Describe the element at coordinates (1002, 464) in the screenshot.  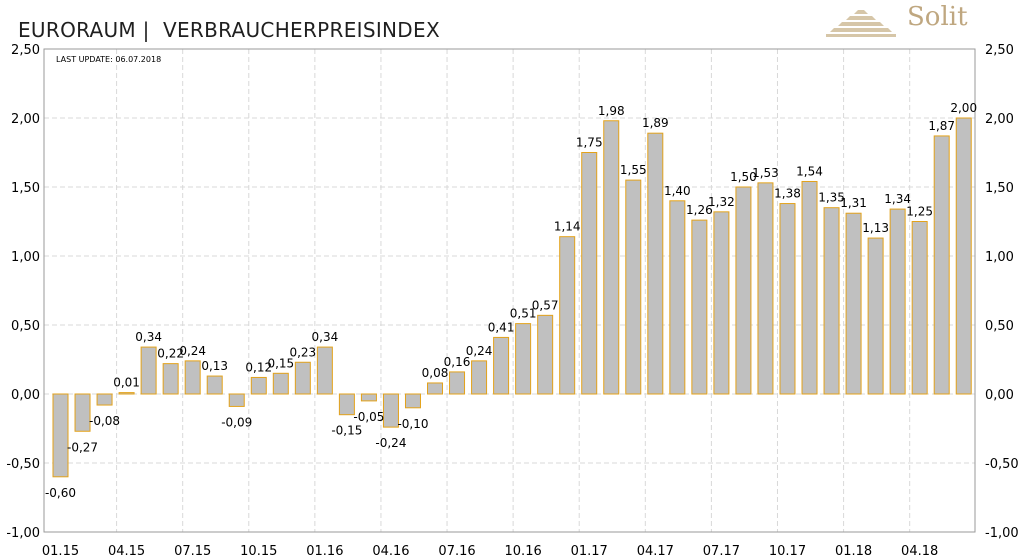
I see `y-tick-label-right: -0,50` at that location.